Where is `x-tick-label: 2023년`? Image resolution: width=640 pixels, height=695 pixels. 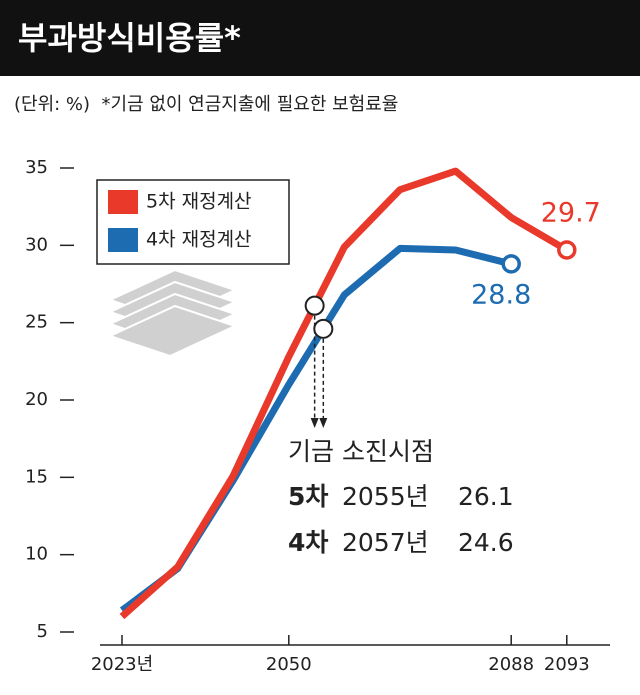
x-tick-label: 2023년 is located at coordinates (122, 664).